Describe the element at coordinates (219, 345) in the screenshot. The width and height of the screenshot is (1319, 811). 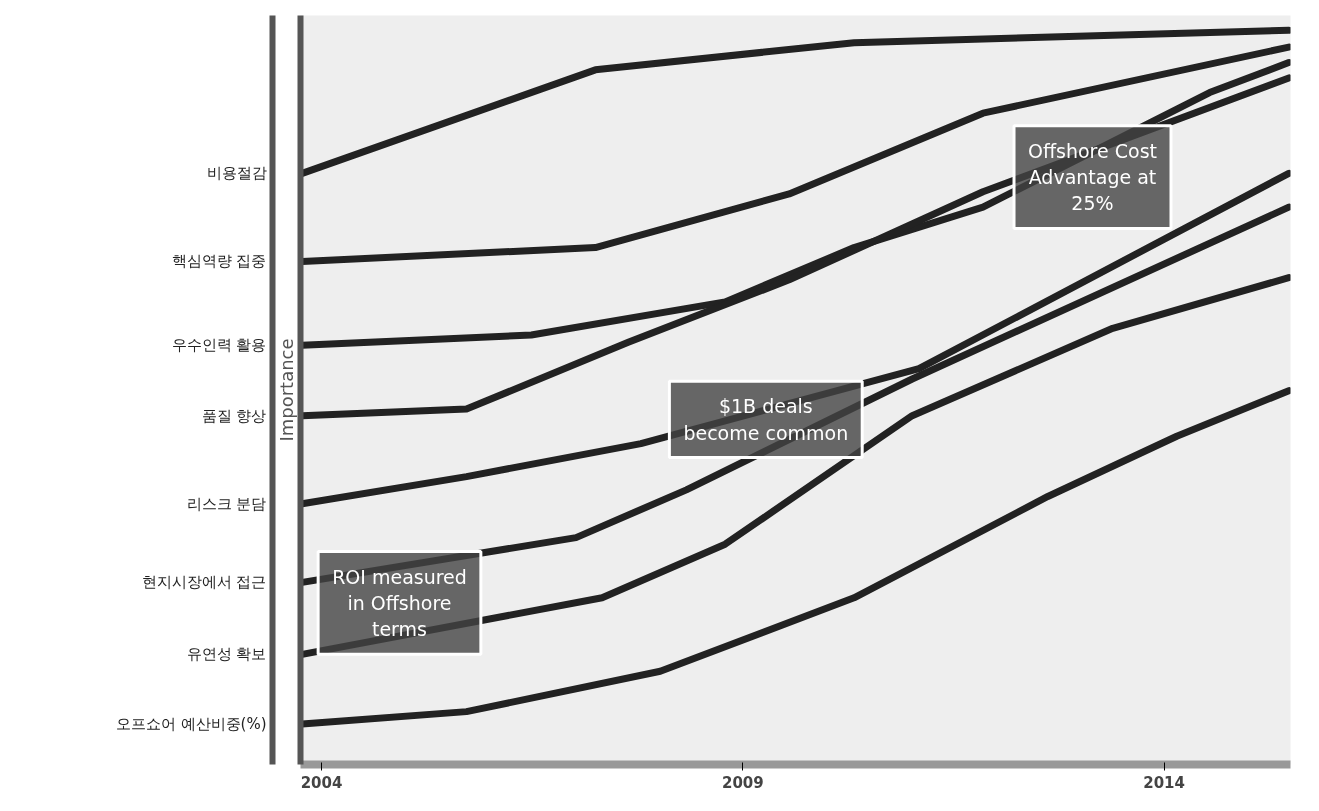
I see `text: 우수인력 활용` at that location.